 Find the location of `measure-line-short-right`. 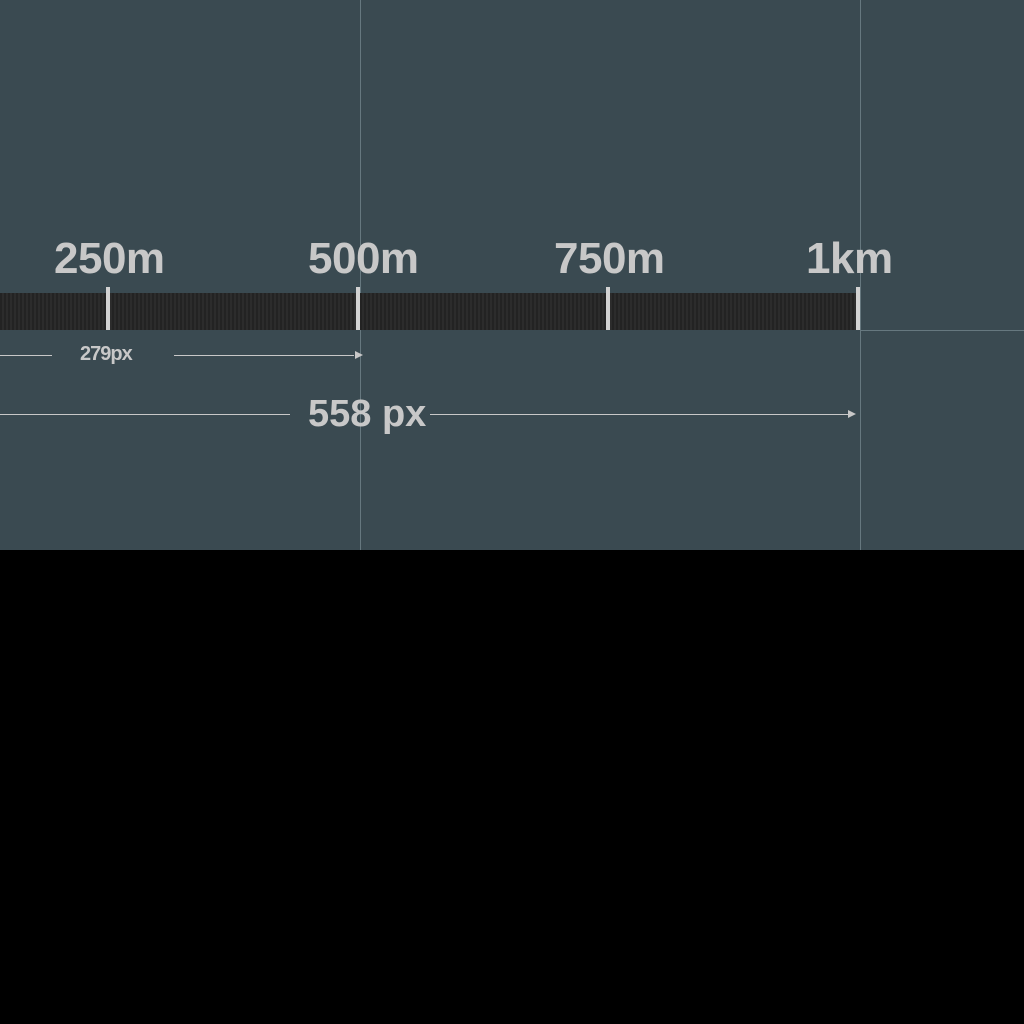

measure-line-short-right is located at coordinates (264, 355).